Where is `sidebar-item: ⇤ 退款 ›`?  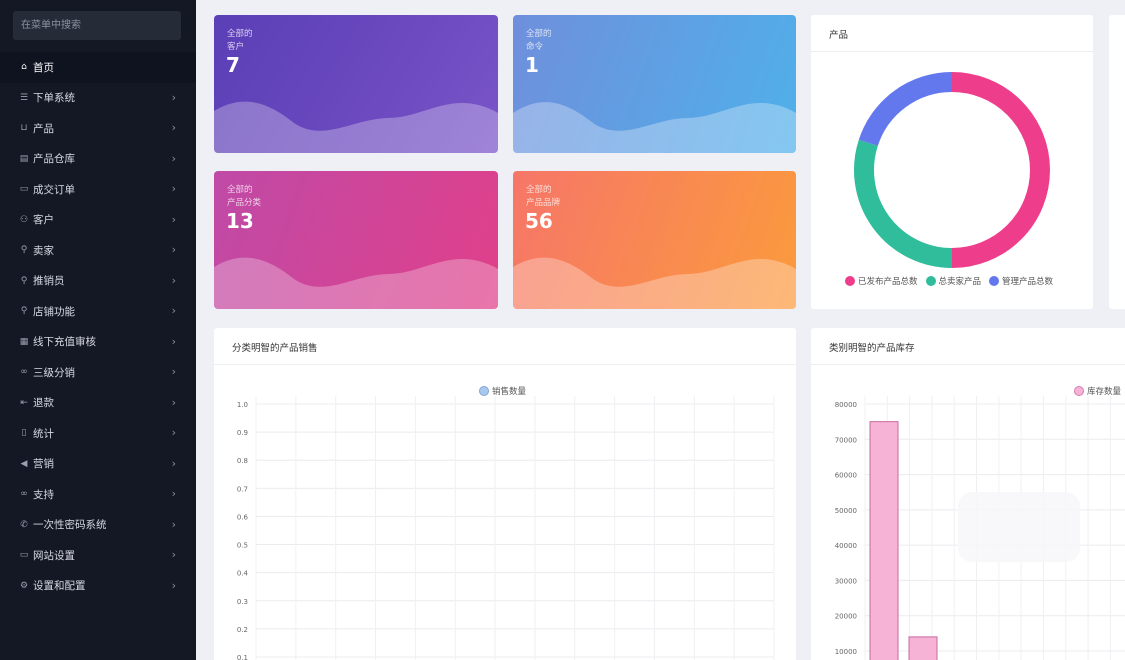
sidebar-item: ⇤ 退款 › is located at coordinates (98, 403).